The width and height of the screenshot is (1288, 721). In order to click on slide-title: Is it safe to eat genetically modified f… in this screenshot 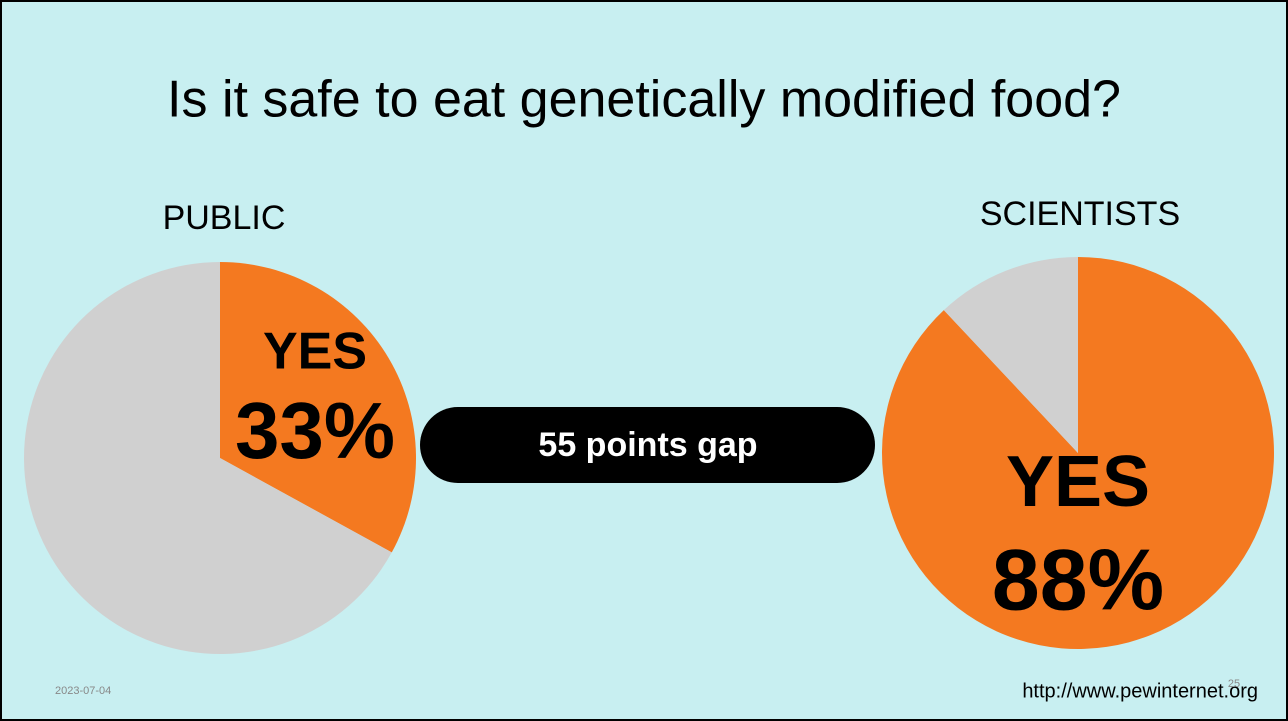, I will do `click(644, 100)`.